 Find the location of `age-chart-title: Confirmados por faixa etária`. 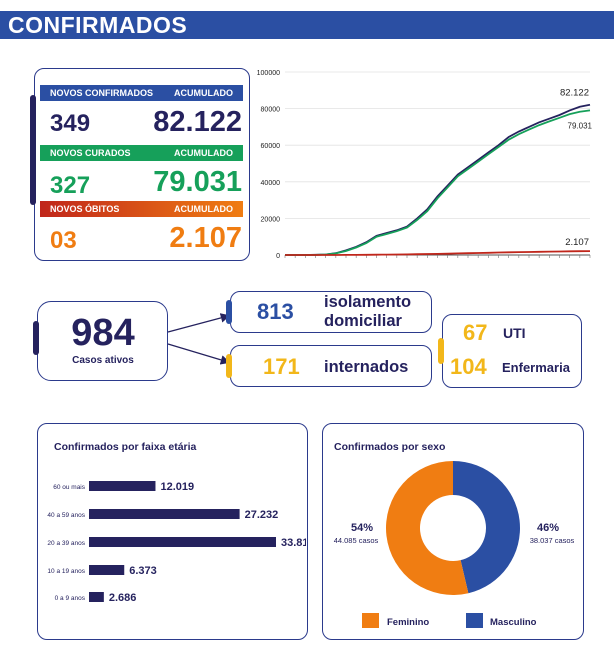

age-chart-title: Confirmados por faixa etária is located at coordinates (125, 447).